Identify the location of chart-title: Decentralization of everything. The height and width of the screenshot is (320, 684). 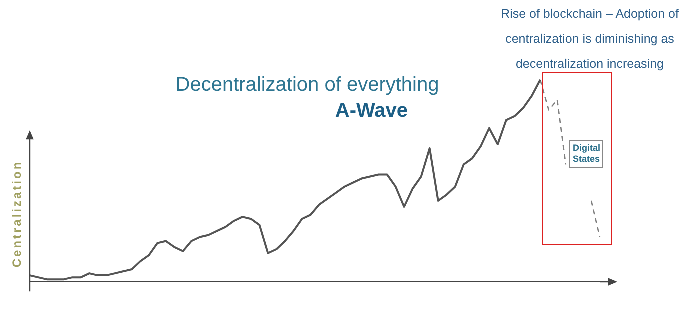
(307, 85).